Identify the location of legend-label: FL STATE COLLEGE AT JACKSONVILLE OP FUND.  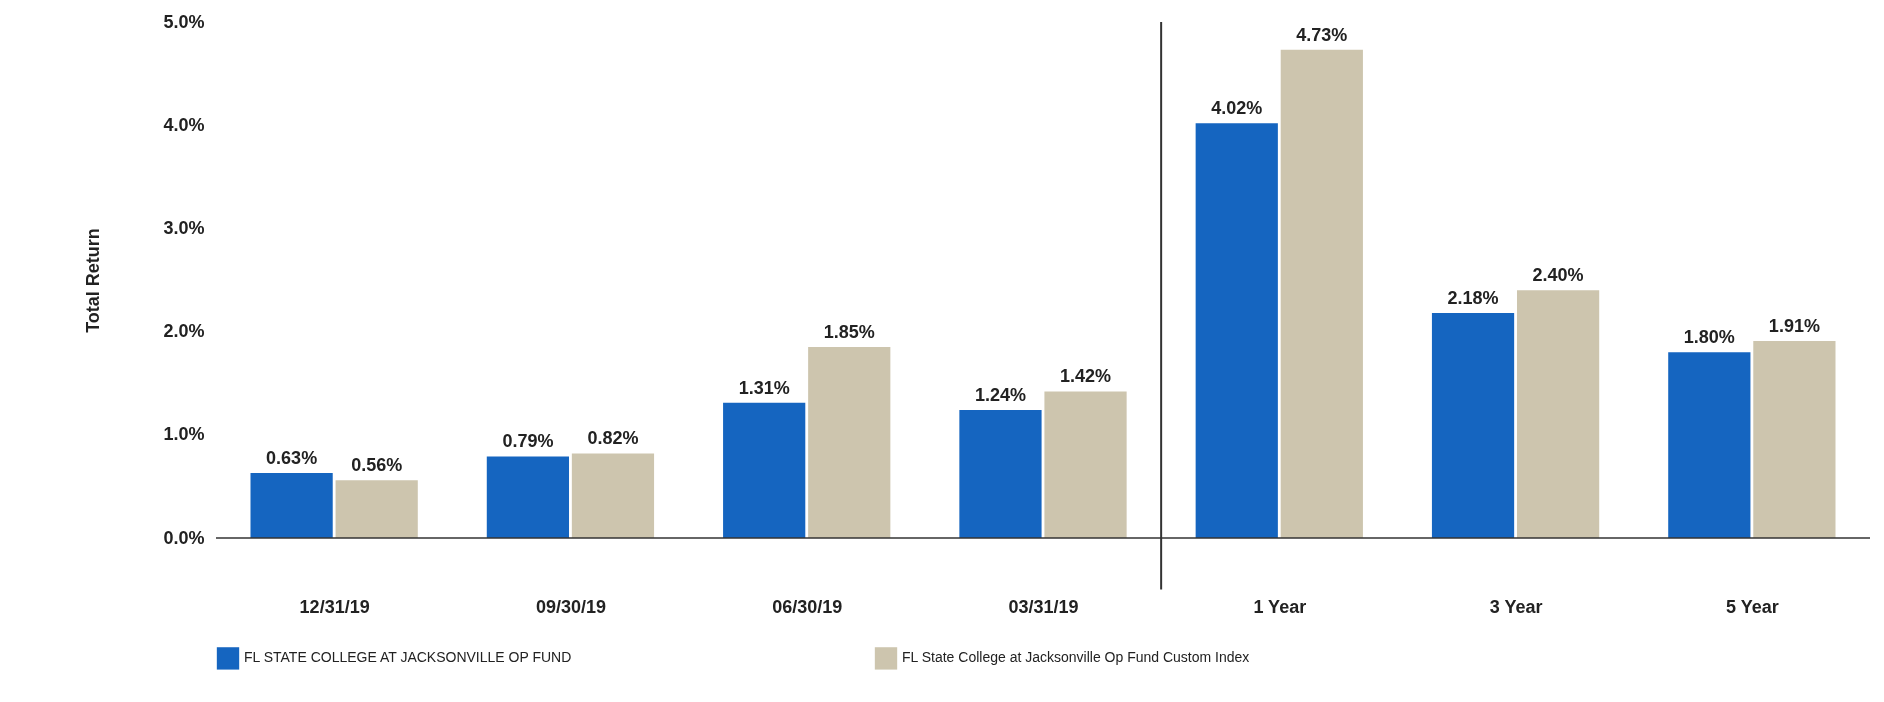
(408, 657).